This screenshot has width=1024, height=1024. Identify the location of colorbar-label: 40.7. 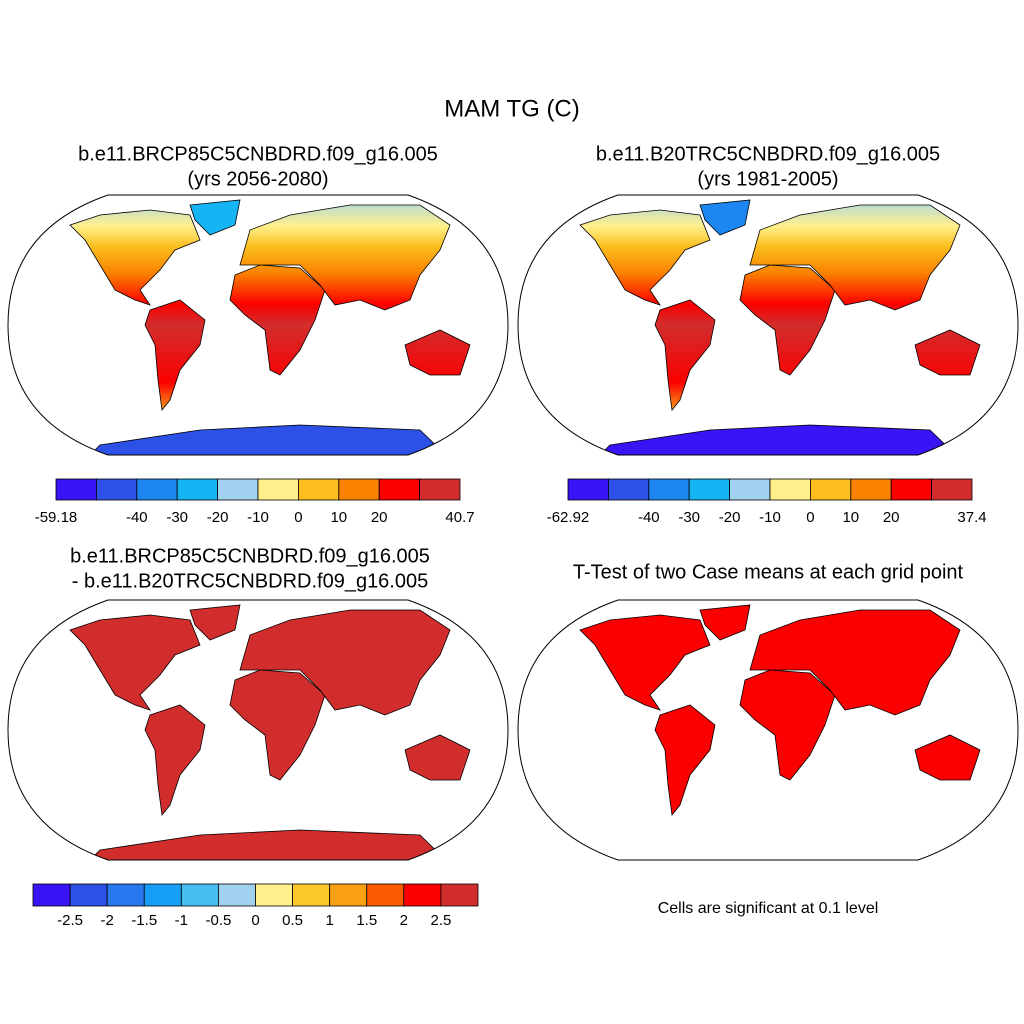
(459, 517).